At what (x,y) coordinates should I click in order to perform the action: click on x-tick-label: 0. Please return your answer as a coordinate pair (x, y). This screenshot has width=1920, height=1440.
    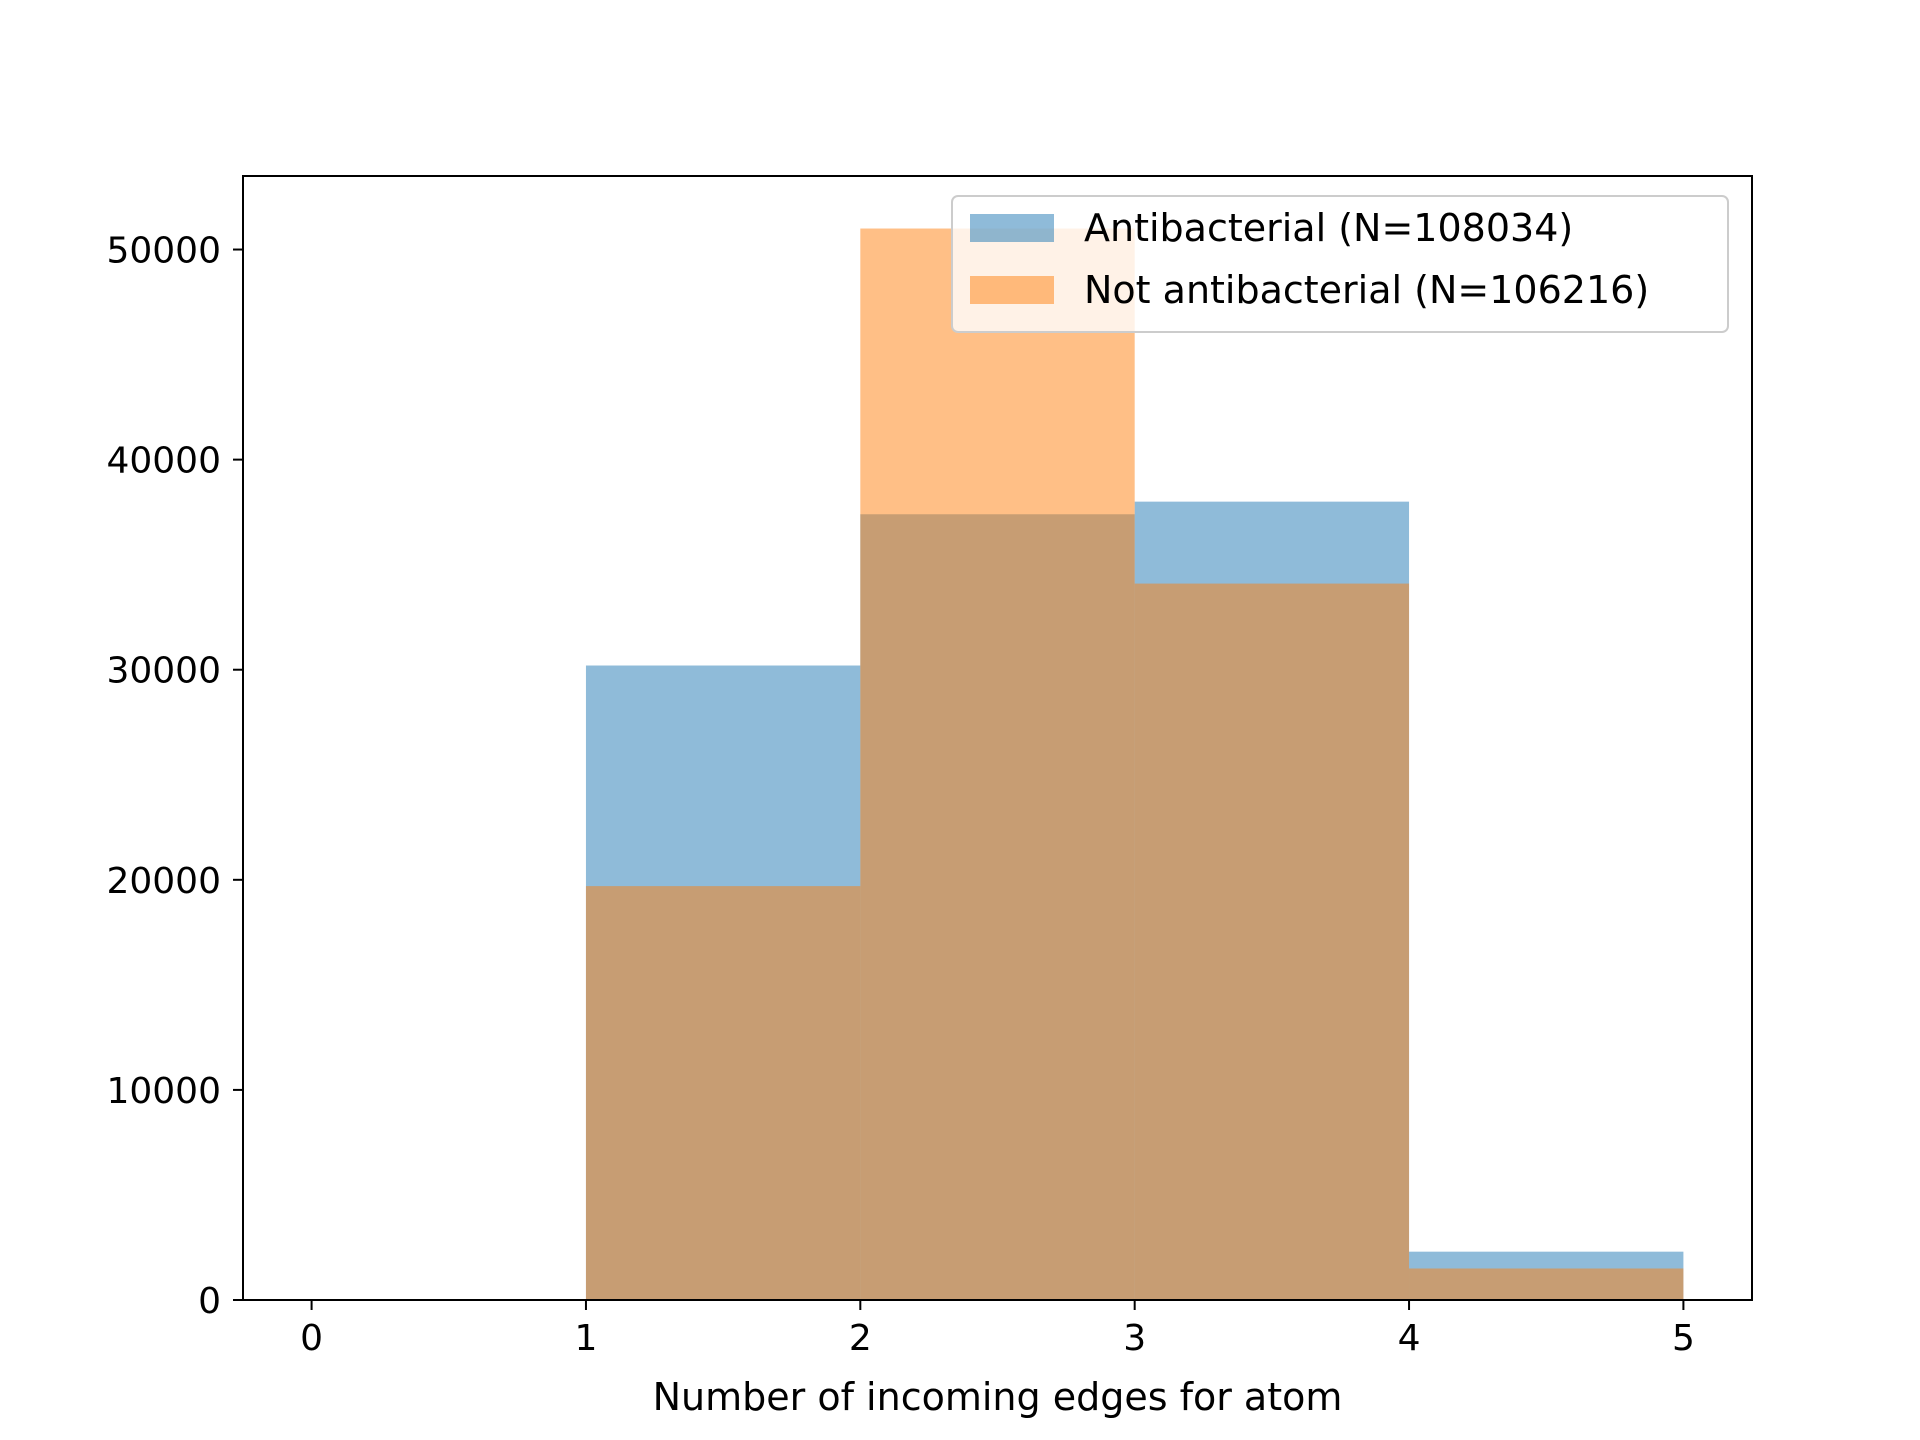
    Looking at the image, I should click on (311, 1338).